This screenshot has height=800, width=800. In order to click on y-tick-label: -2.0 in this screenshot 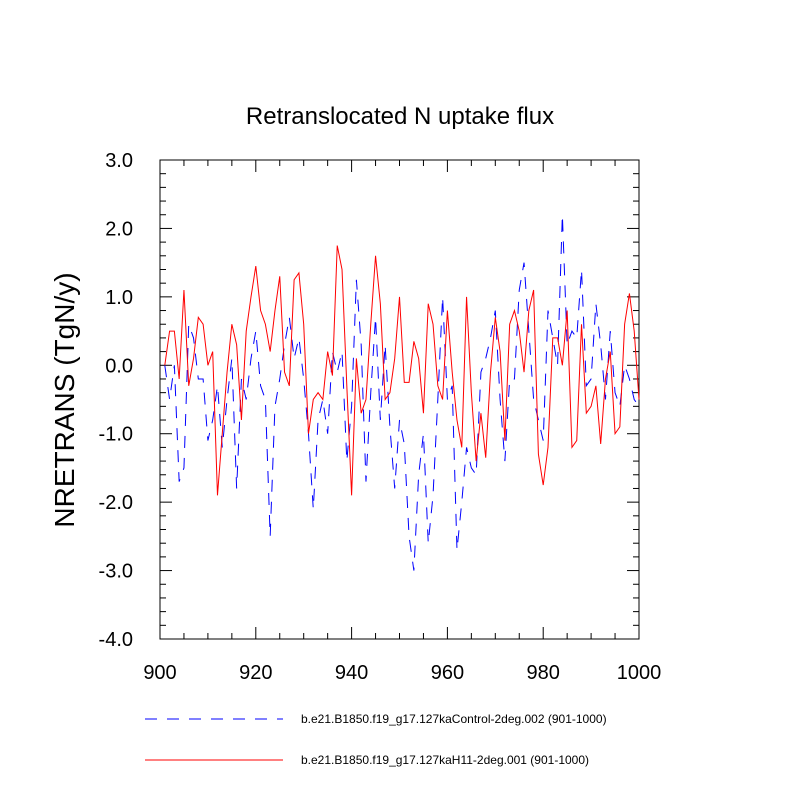, I will do `click(116, 503)`.